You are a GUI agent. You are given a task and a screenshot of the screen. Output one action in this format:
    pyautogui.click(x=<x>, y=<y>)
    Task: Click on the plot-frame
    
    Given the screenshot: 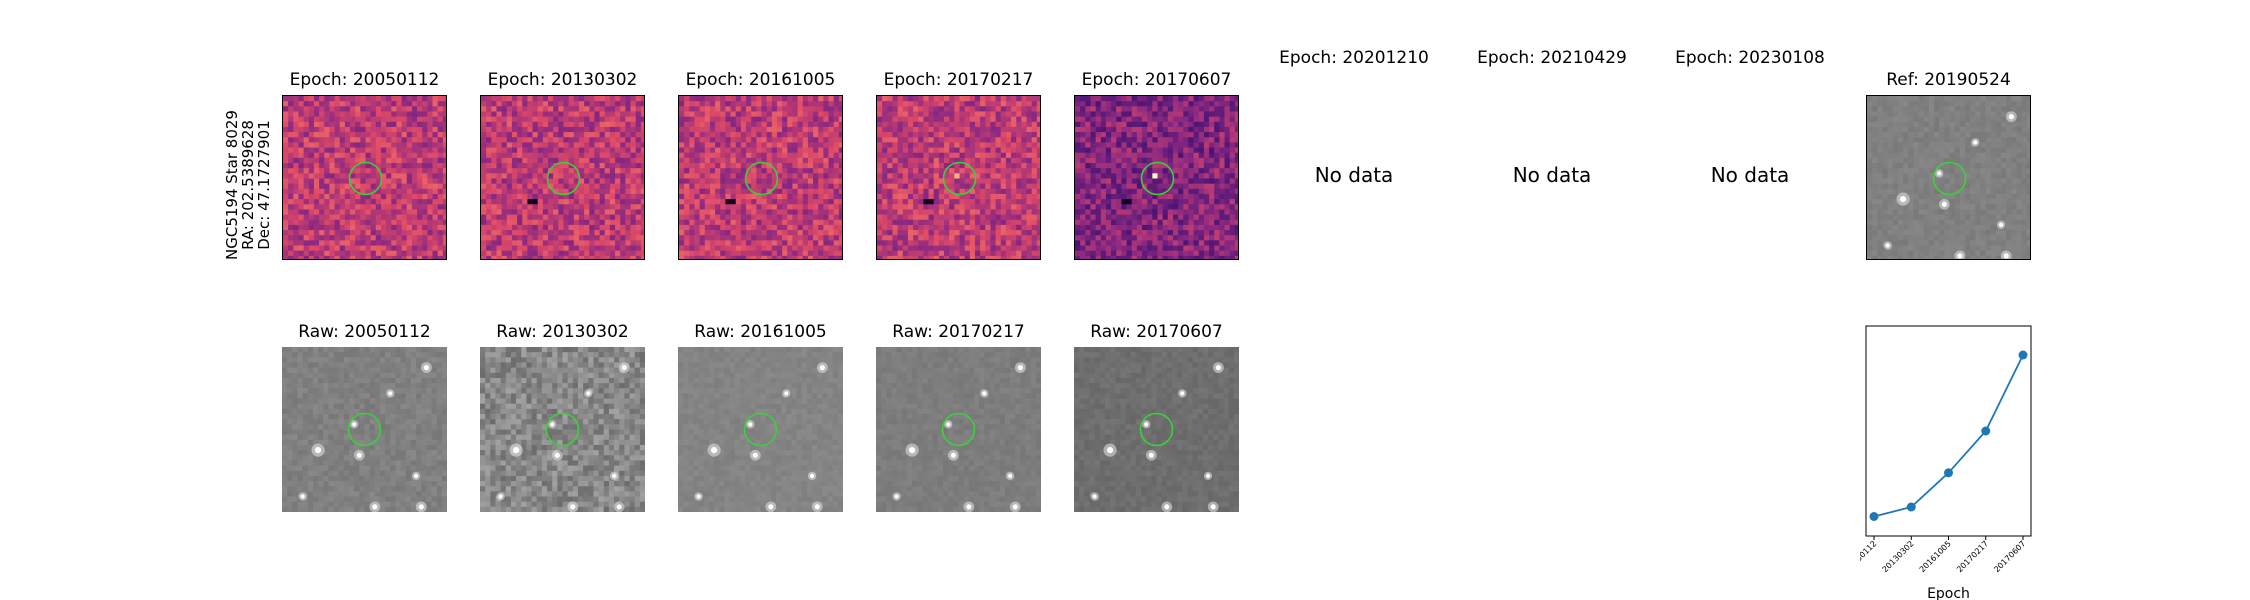 What is the action you would take?
    pyautogui.click(x=1948, y=431)
    